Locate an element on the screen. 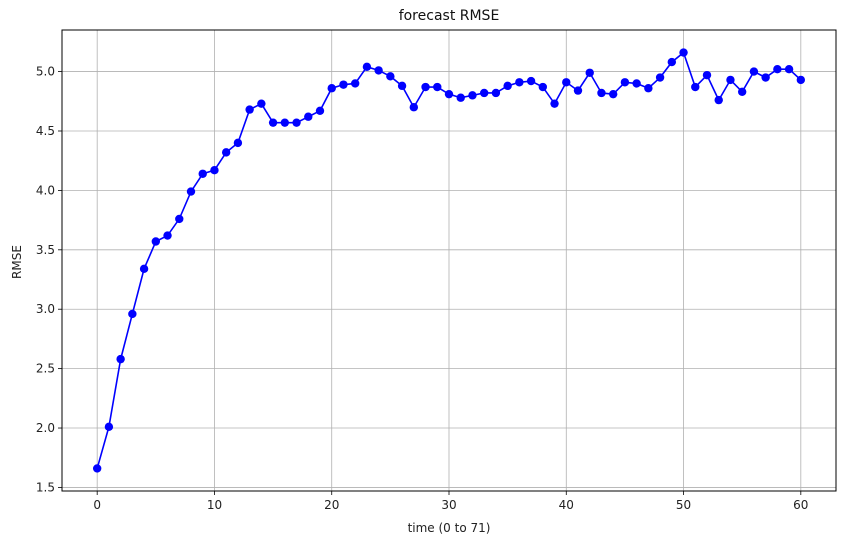 The height and width of the screenshot is (545, 846). y-tick-label: 3.5 is located at coordinates (45, 250).